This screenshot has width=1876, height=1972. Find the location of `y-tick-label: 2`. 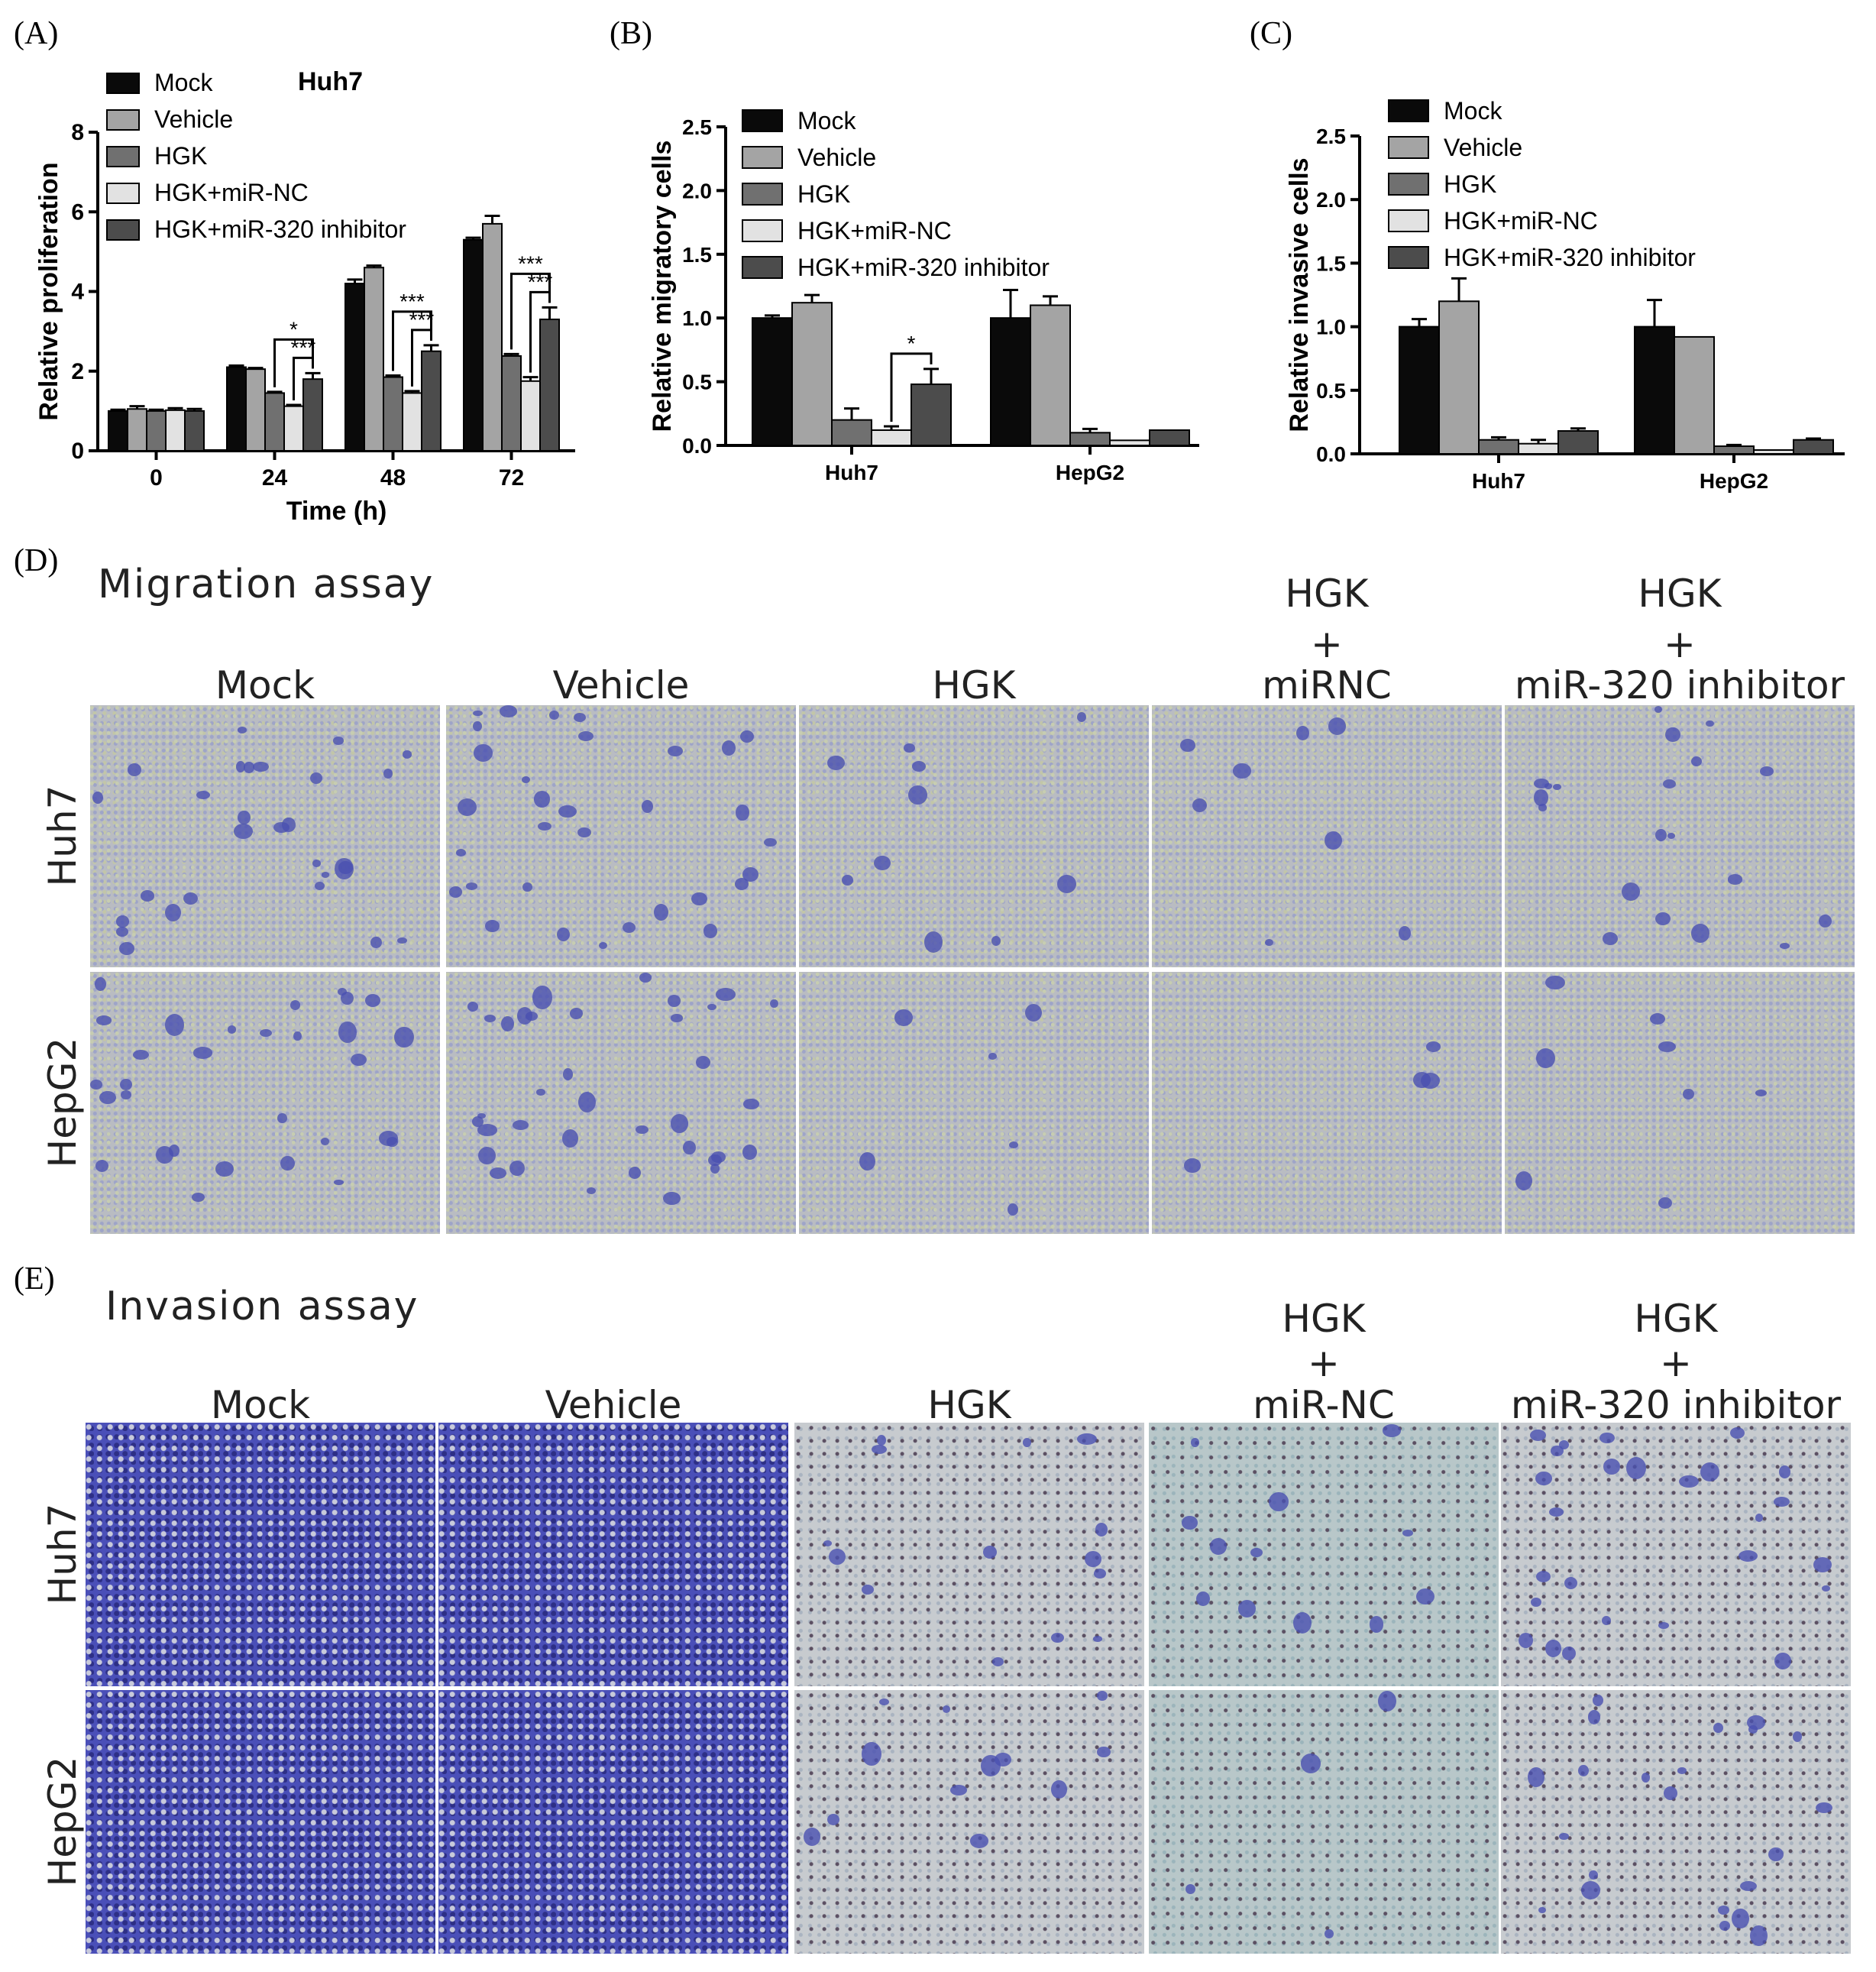

y-tick-label: 2 is located at coordinates (77, 371).